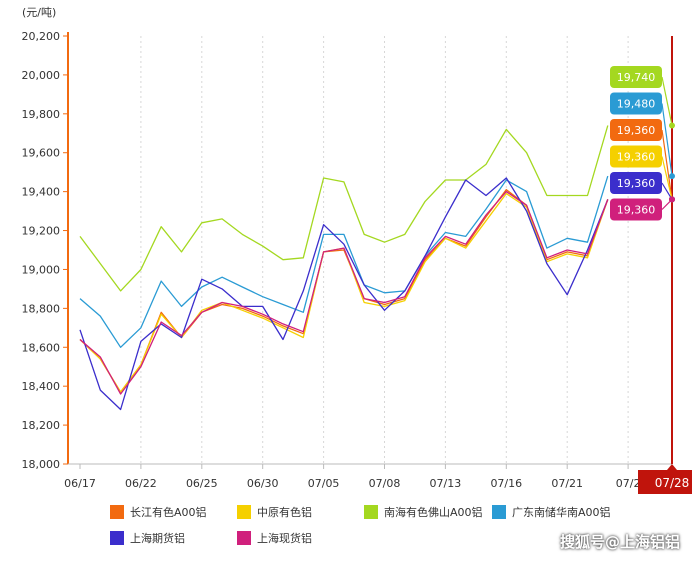  Describe the element at coordinates (41, 36) in the screenshot. I see `y-tick-label: 20,200` at that location.